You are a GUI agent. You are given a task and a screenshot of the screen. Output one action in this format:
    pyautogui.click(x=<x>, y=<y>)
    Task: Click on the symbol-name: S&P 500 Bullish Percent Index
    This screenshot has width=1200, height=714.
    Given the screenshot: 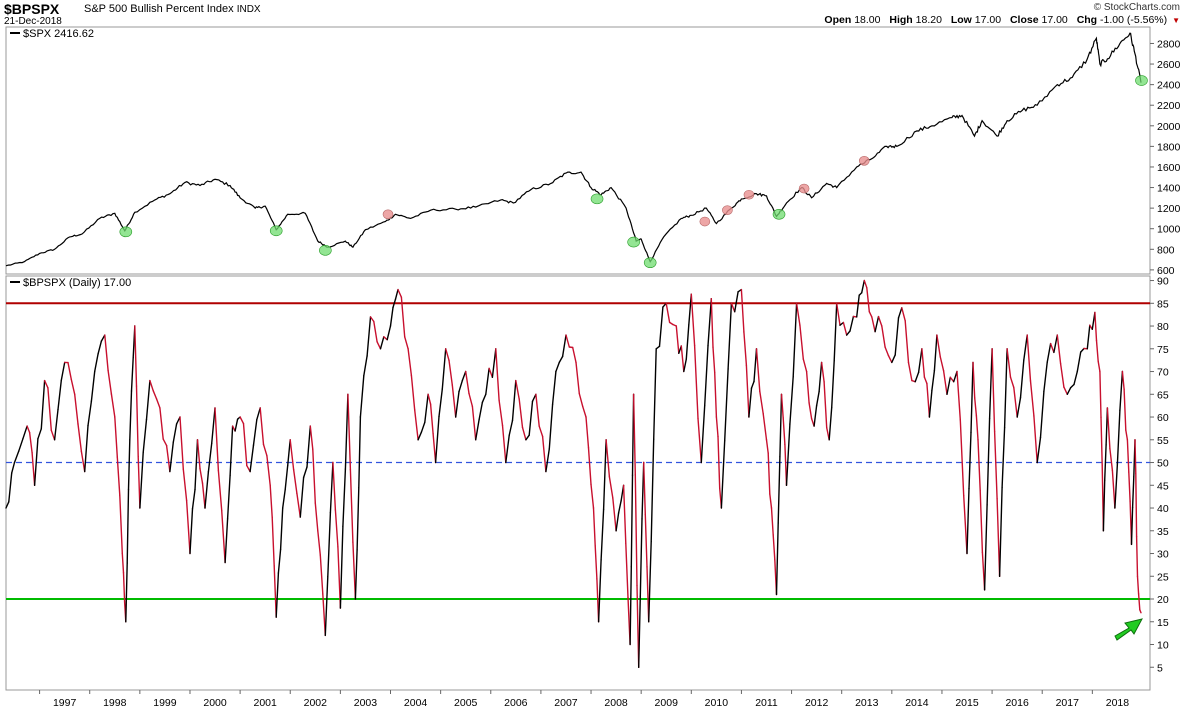 What is the action you would take?
    pyautogui.click(x=159, y=9)
    